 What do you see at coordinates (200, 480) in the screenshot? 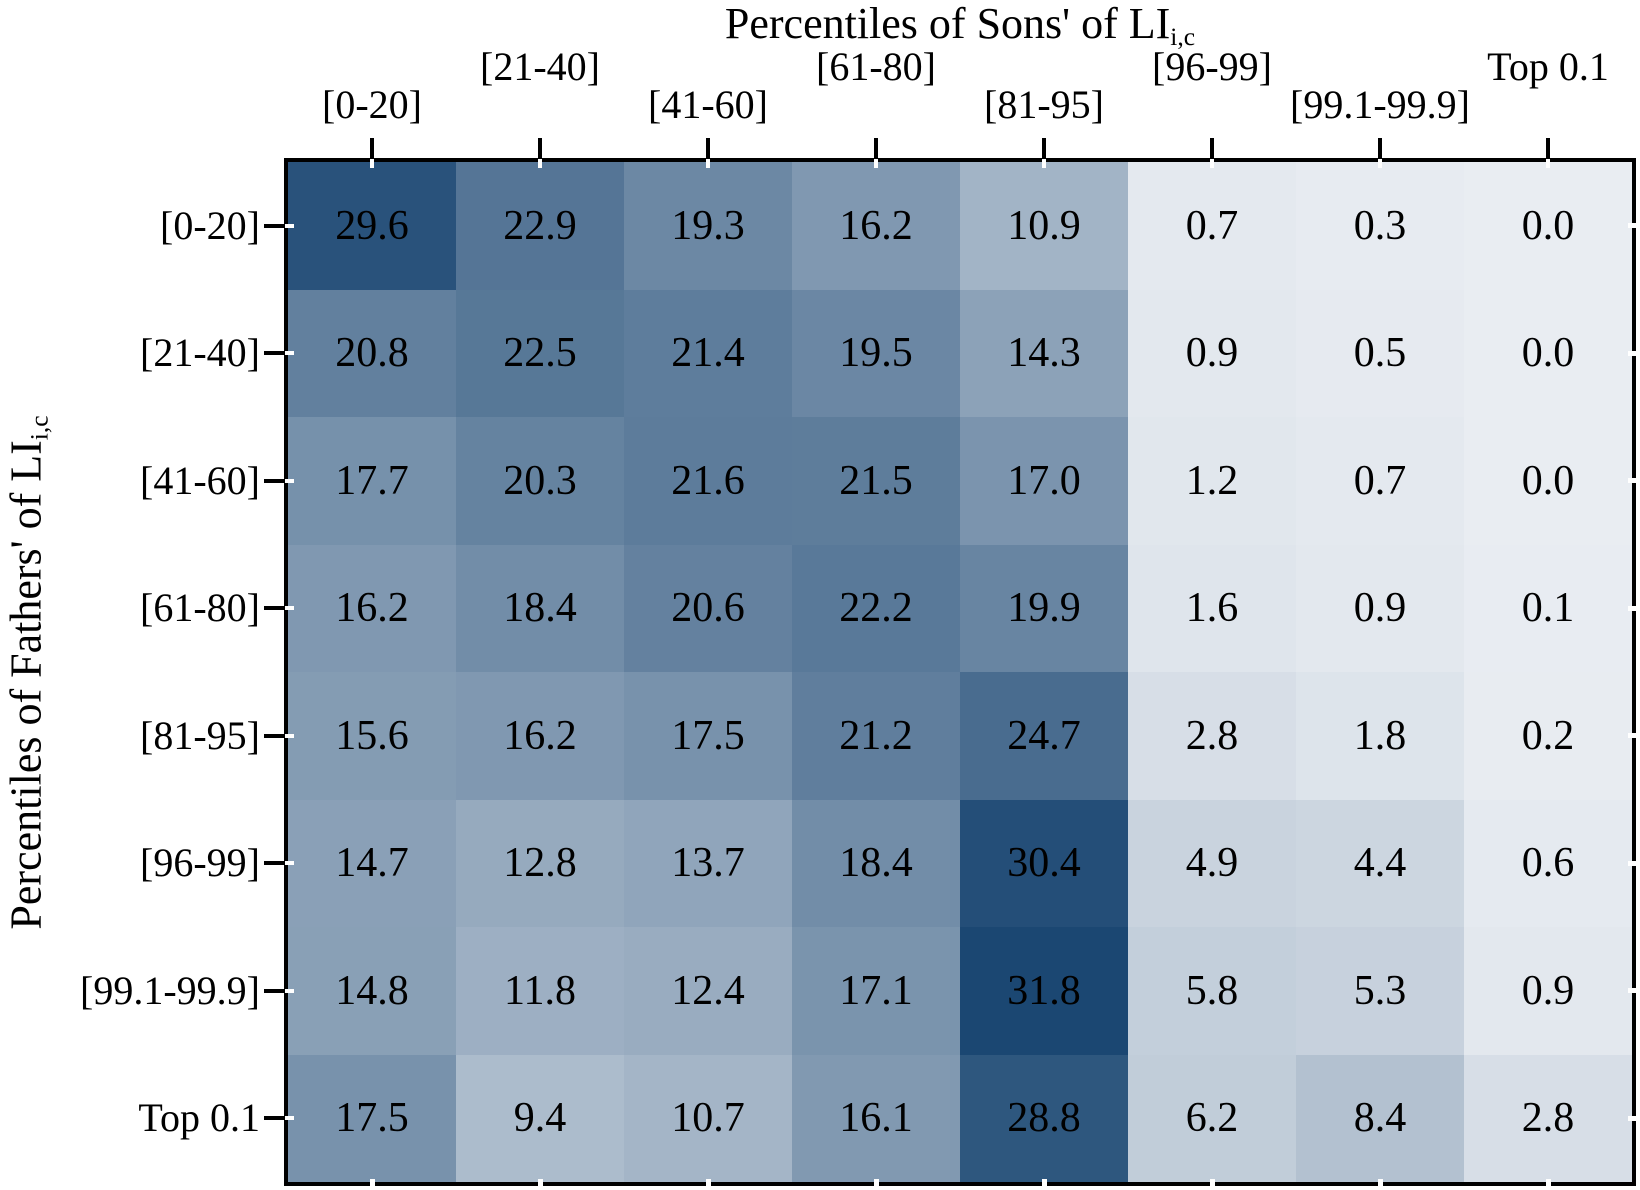
I see `y-tick-label: [41-60]` at bounding box center [200, 480].